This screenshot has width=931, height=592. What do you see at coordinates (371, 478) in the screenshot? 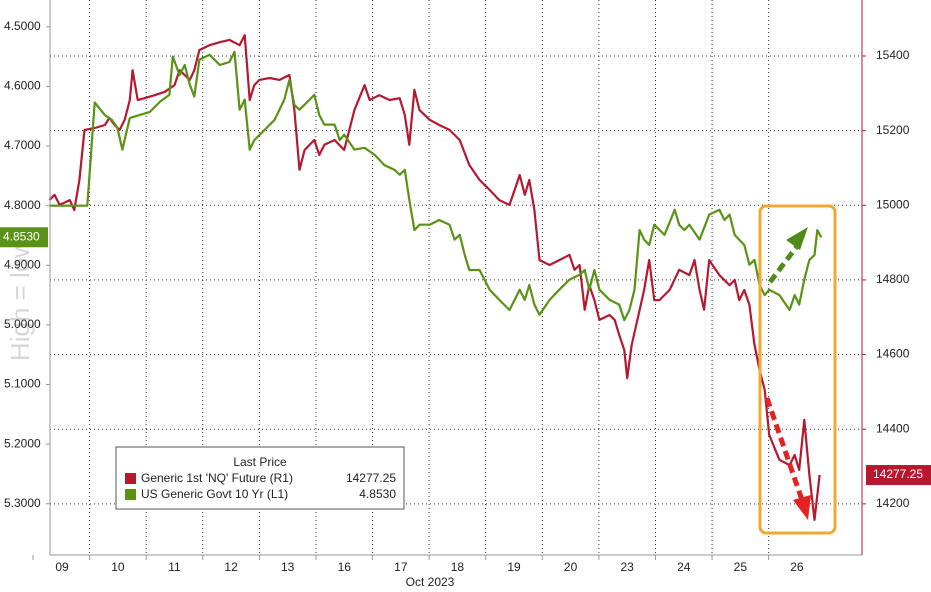
I see `legend-value: 14277.25` at bounding box center [371, 478].